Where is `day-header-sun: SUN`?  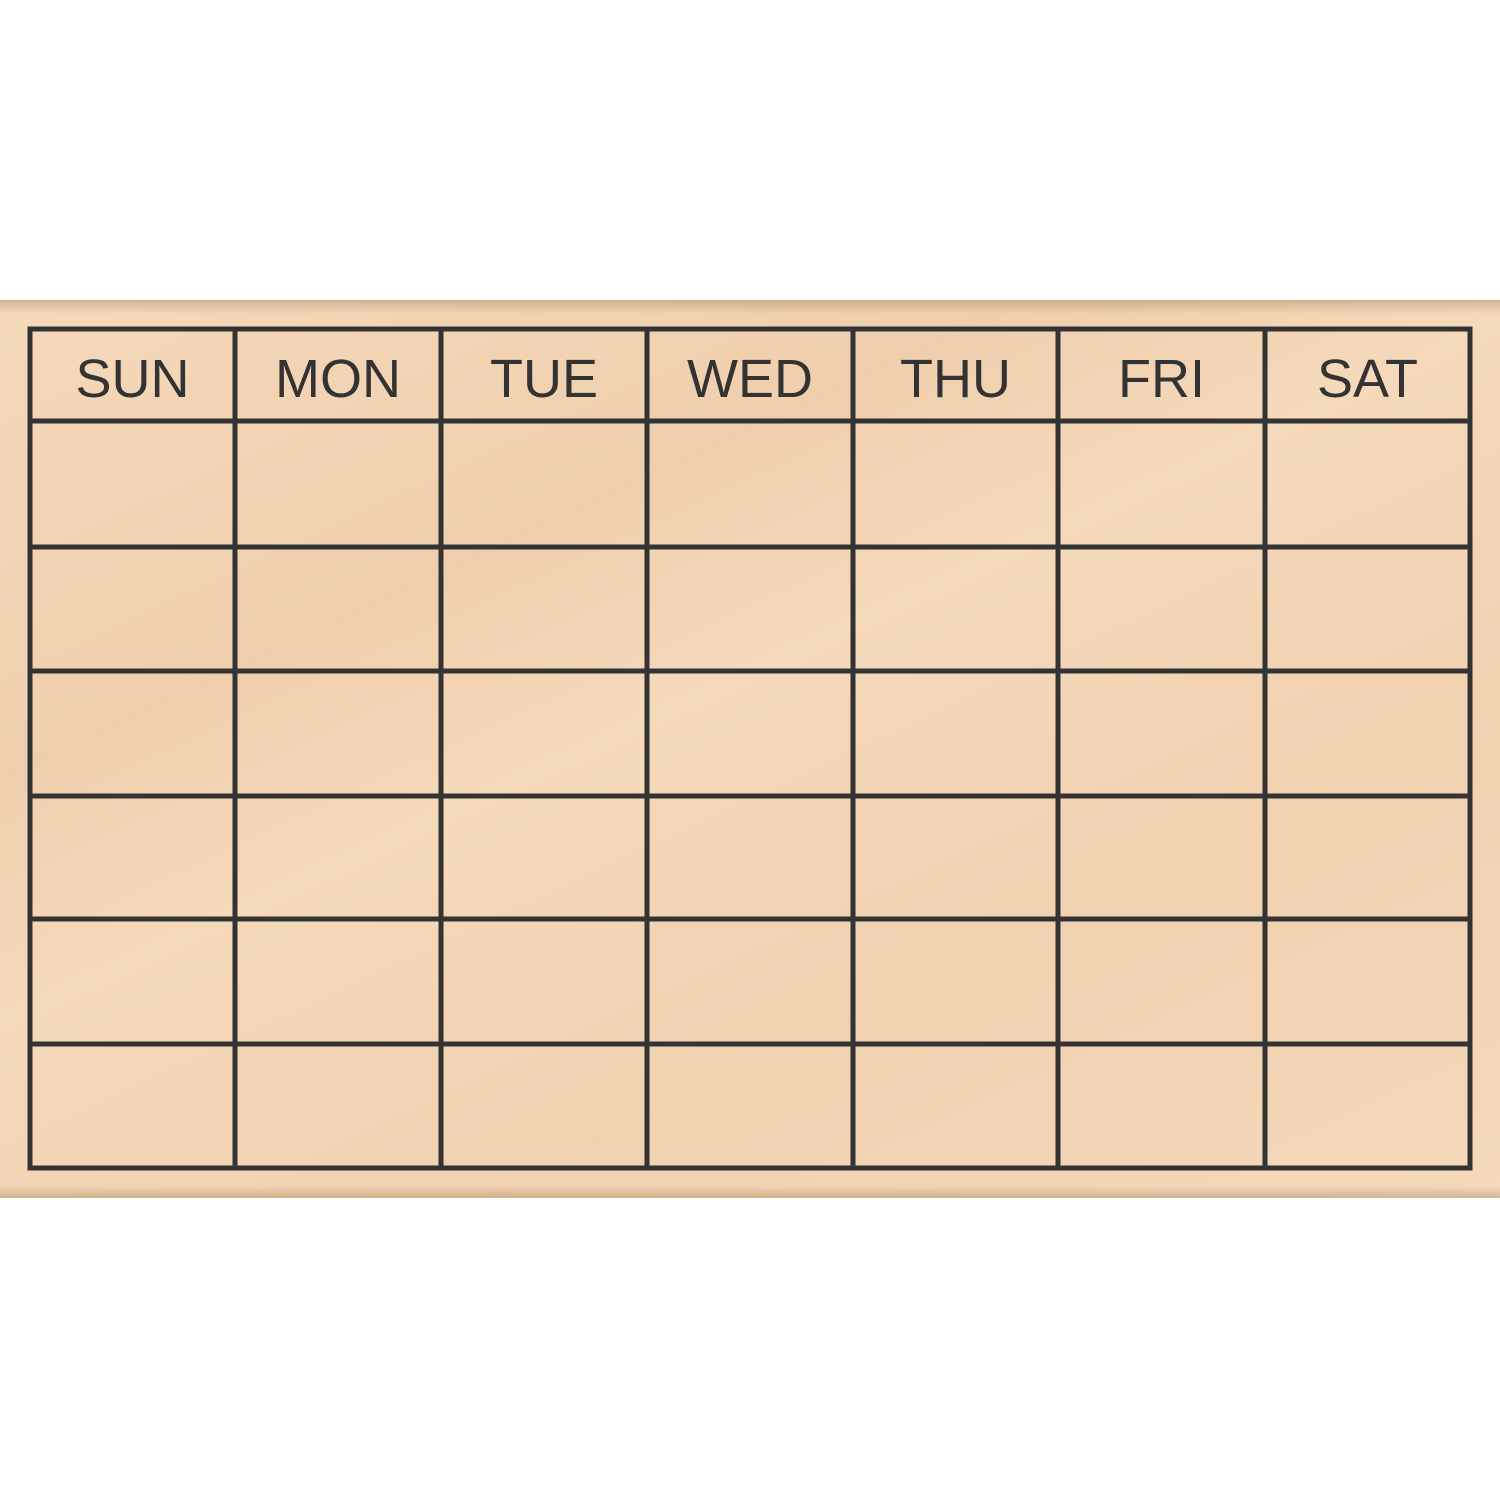 day-header-sun: SUN is located at coordinates (132, 379).